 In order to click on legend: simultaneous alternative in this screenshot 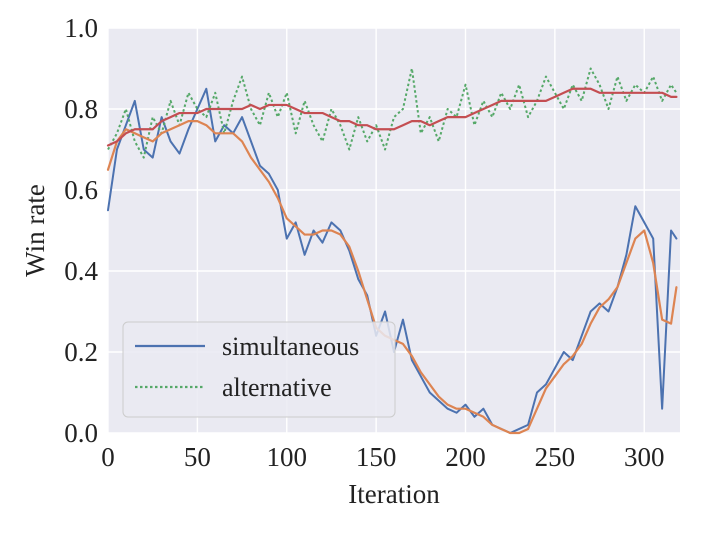, I will do `click(259, 369)`.